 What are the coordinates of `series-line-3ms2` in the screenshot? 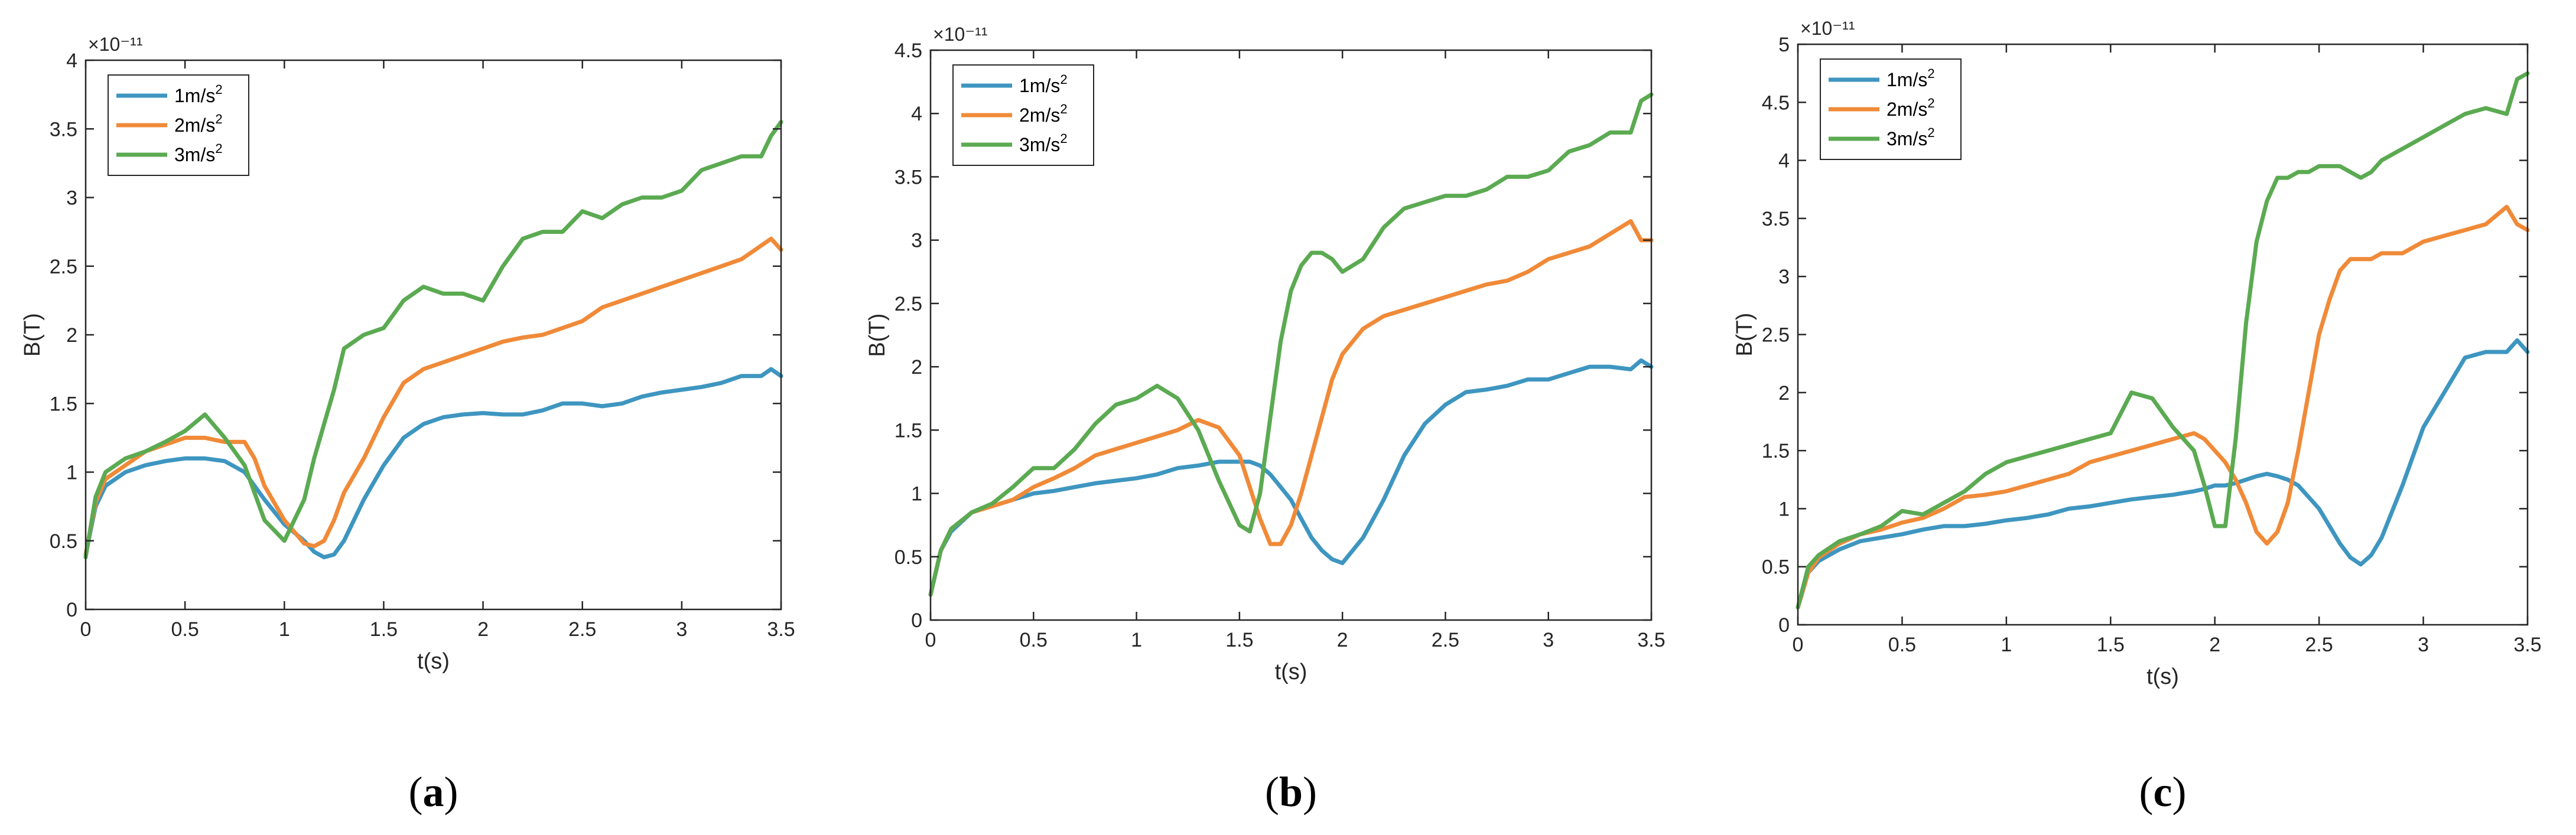 It's located at (433, 340).